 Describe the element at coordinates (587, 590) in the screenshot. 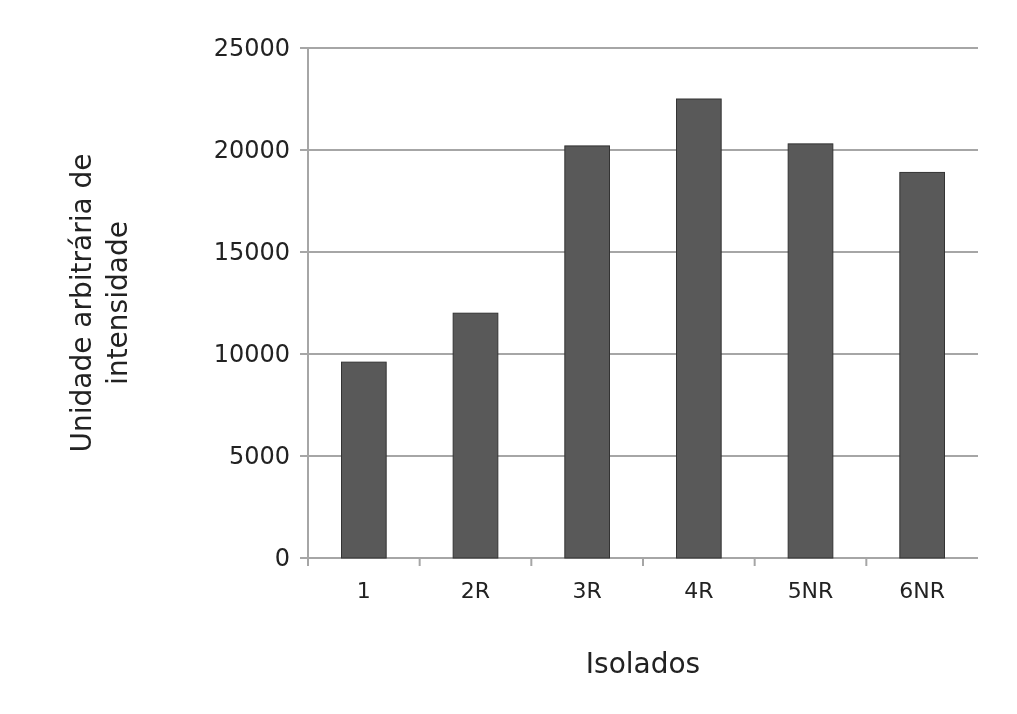

I see `x-tick-label: 3R` at that location.